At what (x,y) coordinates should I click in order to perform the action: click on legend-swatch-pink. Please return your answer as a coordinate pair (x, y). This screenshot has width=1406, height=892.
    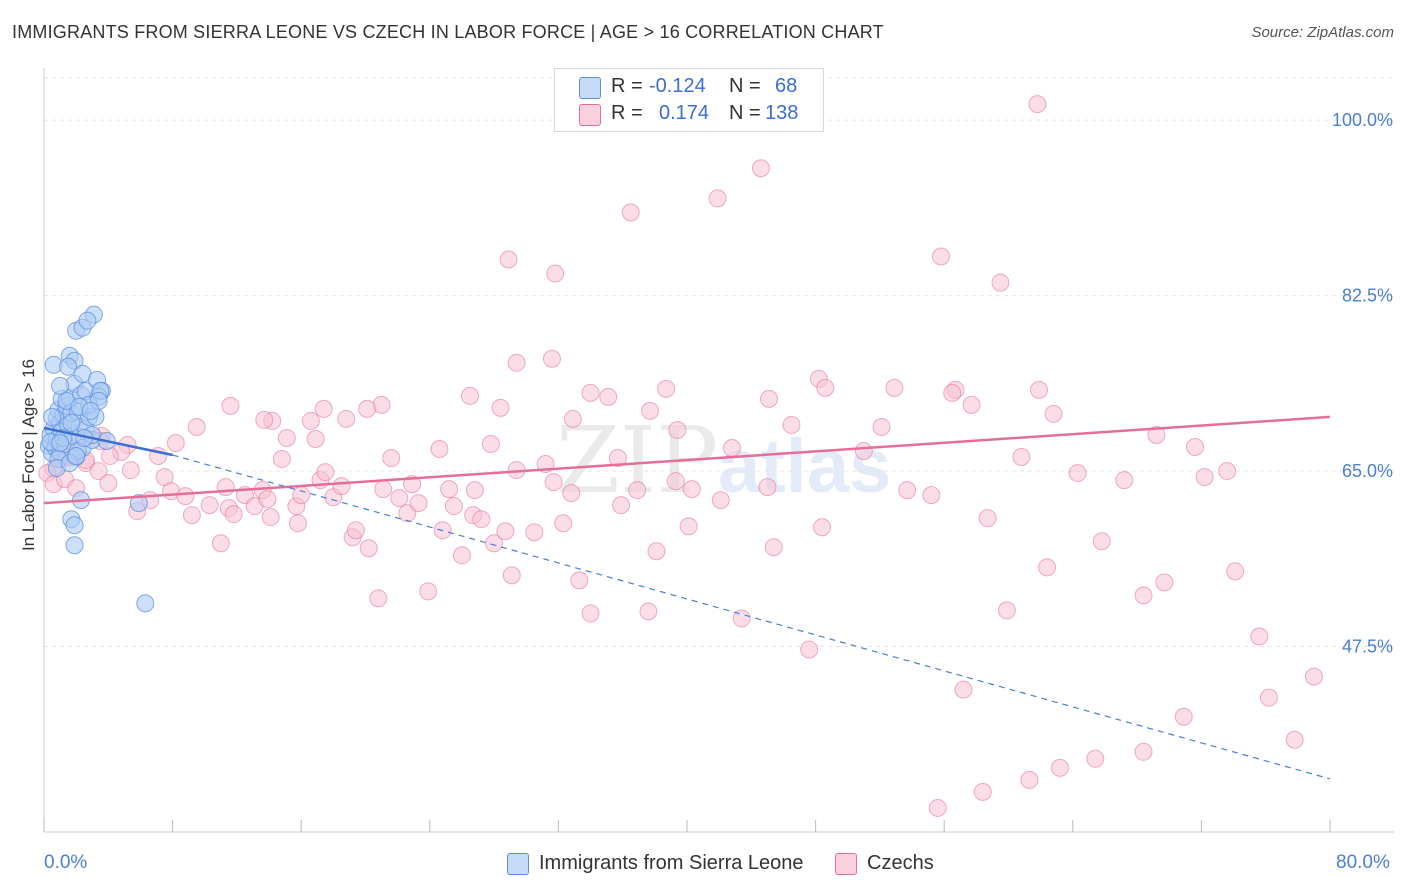
    Looking at the image, I should click on (846, 864).